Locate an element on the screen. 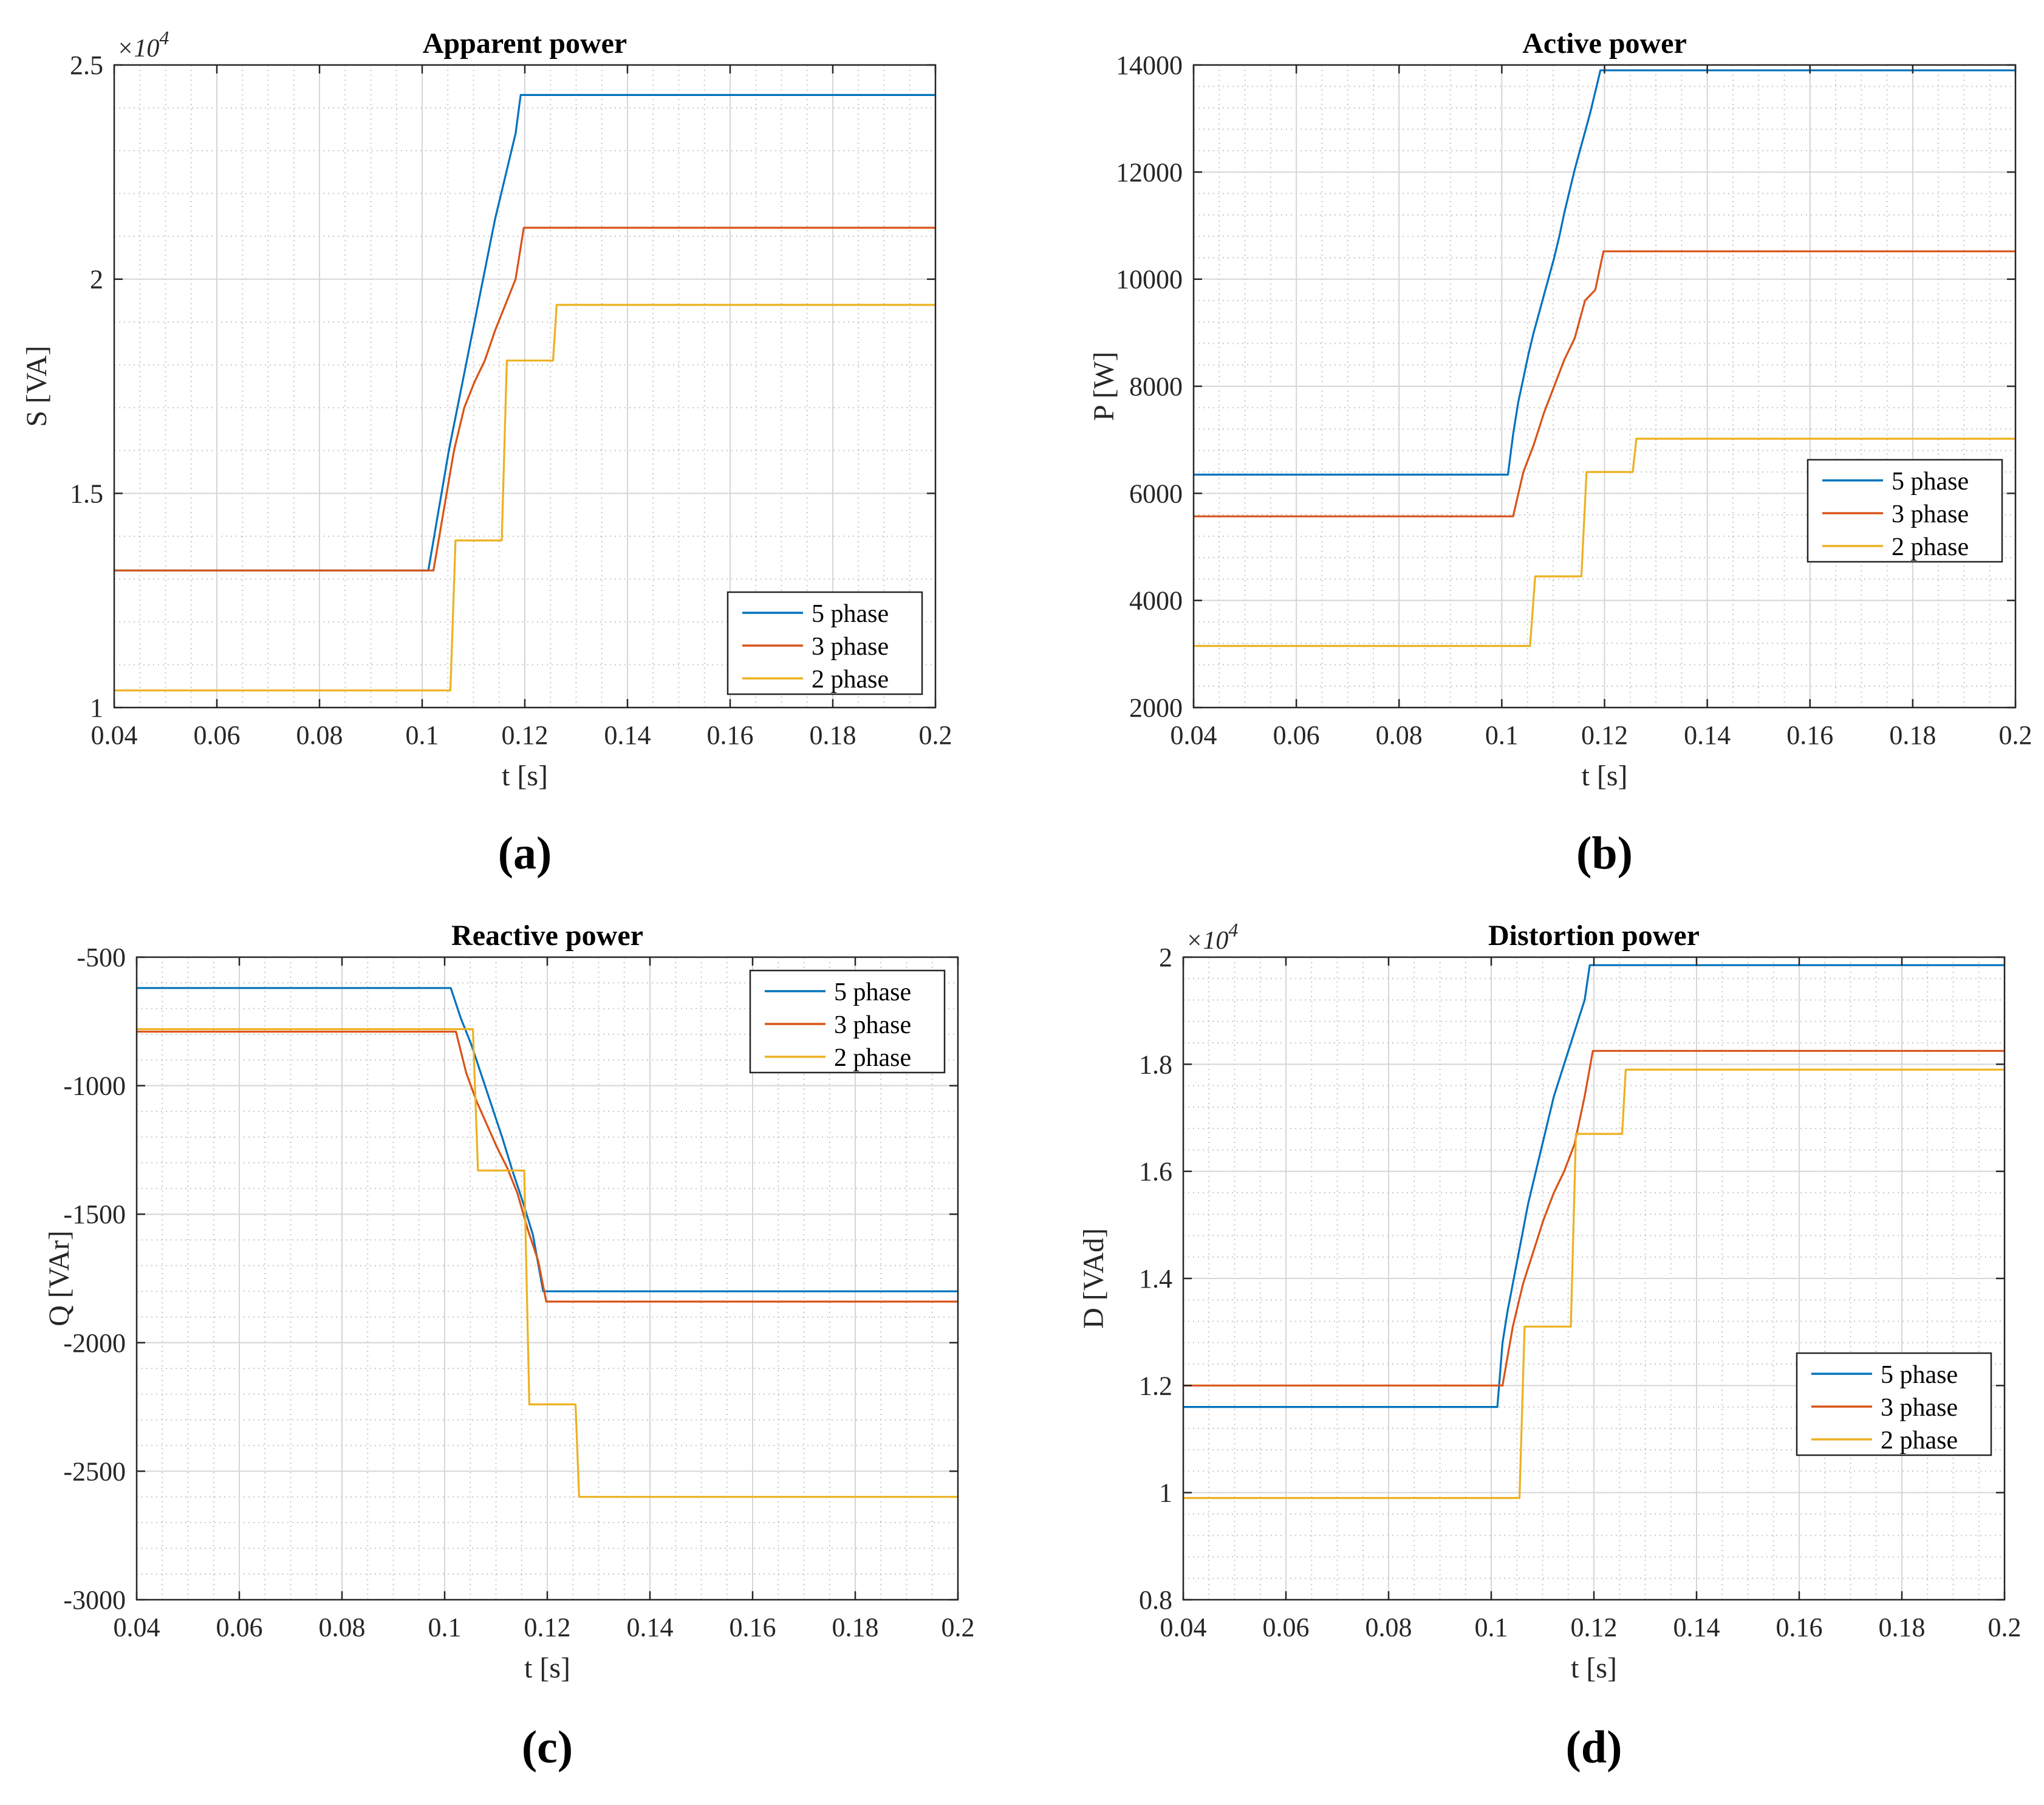 This screenshot has height=1805, width=2044. y-tick-label: -2500 is located at coordinates (94, 1471).